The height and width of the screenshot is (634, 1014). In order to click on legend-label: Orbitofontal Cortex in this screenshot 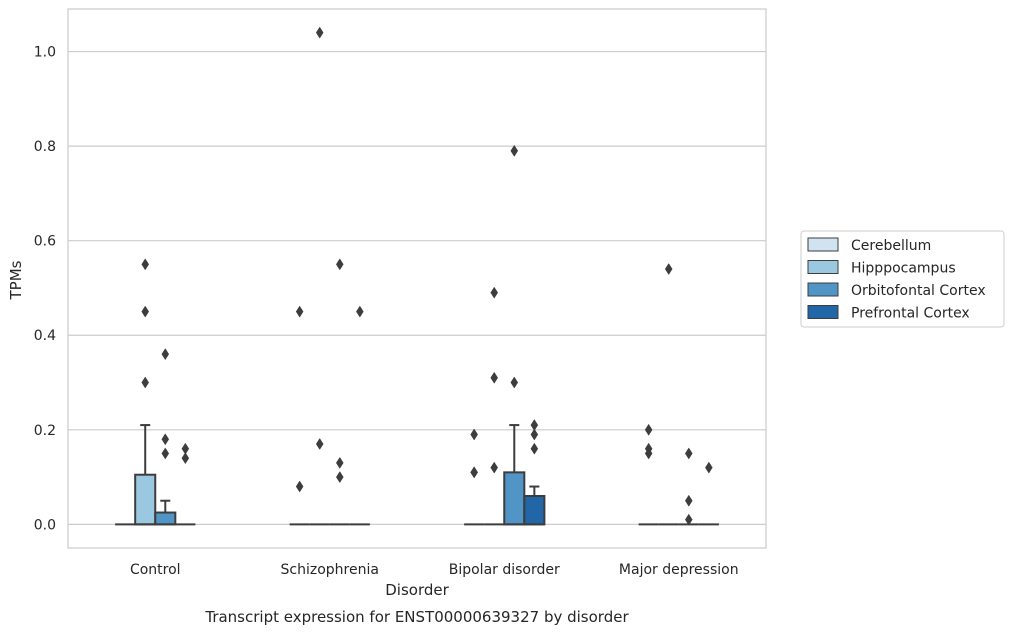, I will do `click(918, 291)`.